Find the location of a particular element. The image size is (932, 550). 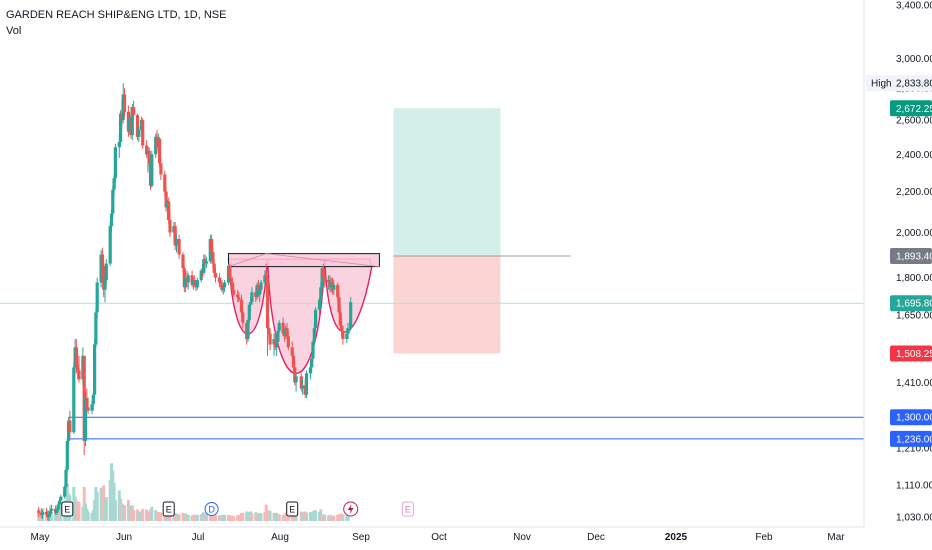

price-tag-value: 1,300.00 is located at coordinates (914, 418).